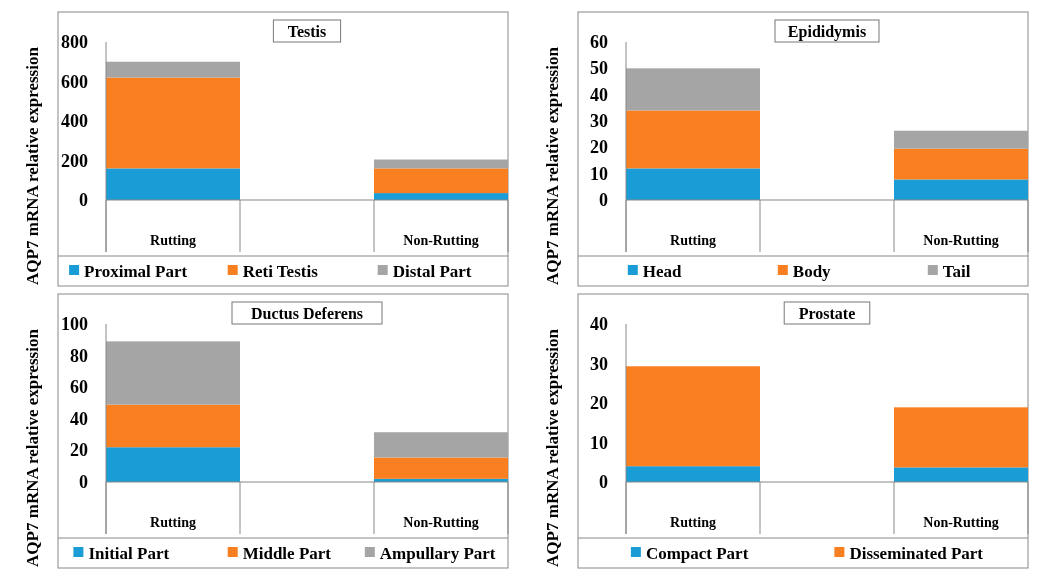 This screenshot has height=585, width=1040. Describe the element at coordinates (432, 271) in the screenshot. I see `legend-label: Distal Part` at that location.